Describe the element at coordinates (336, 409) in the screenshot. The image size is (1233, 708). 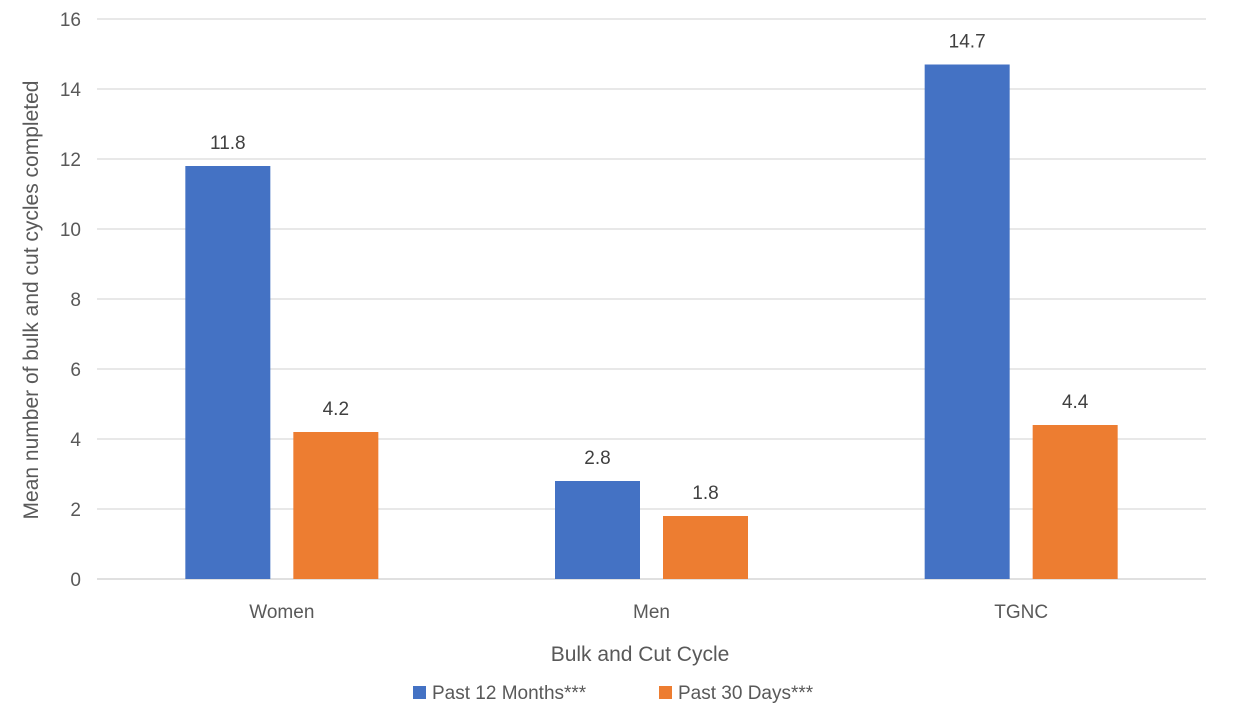
I see `data-label: 4.2` at that location.